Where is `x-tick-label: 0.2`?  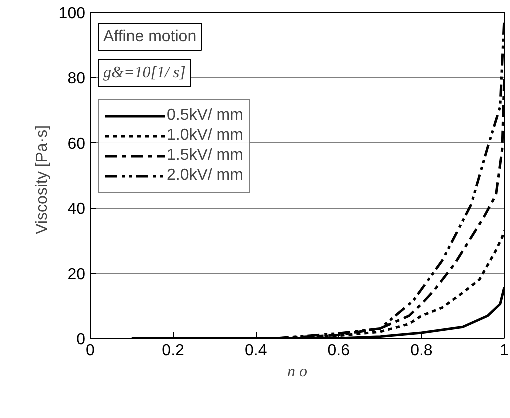 x-tick-label: 0.2 is located at coordinates (173, 351).